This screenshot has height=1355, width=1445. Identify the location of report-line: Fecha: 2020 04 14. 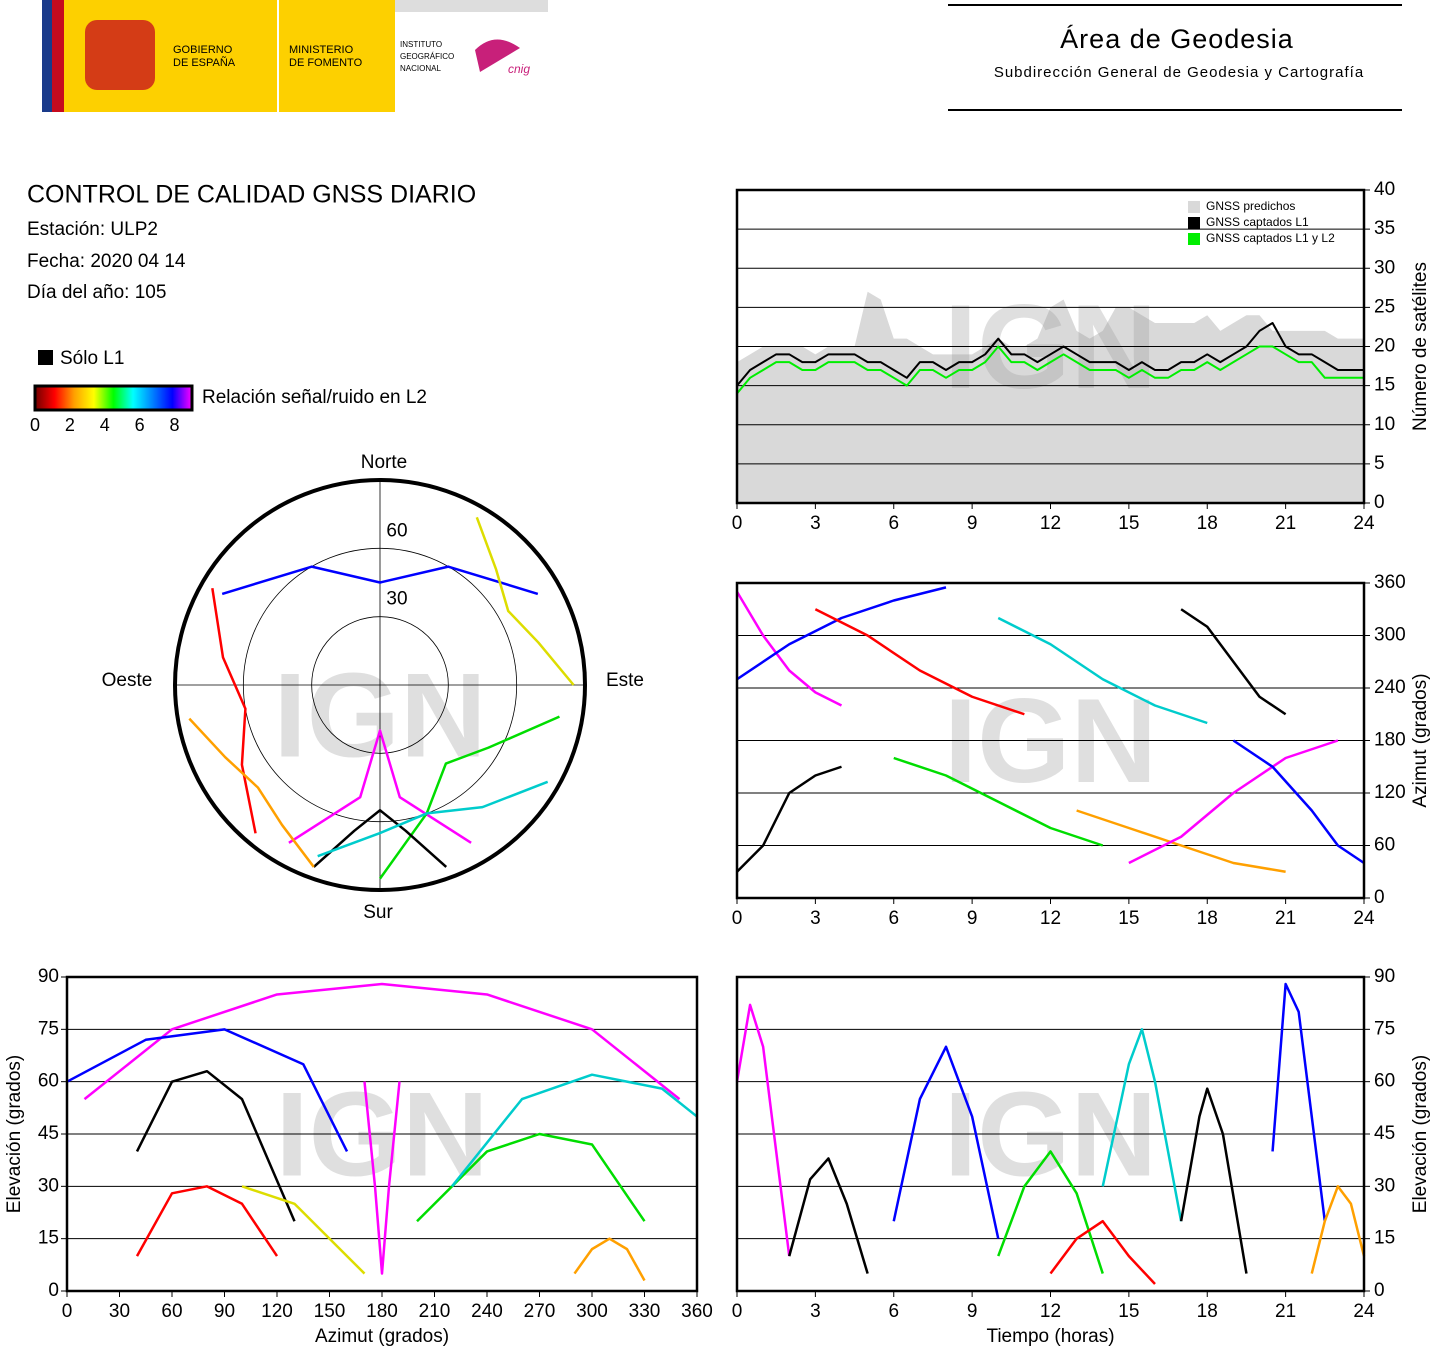
(106, 261).